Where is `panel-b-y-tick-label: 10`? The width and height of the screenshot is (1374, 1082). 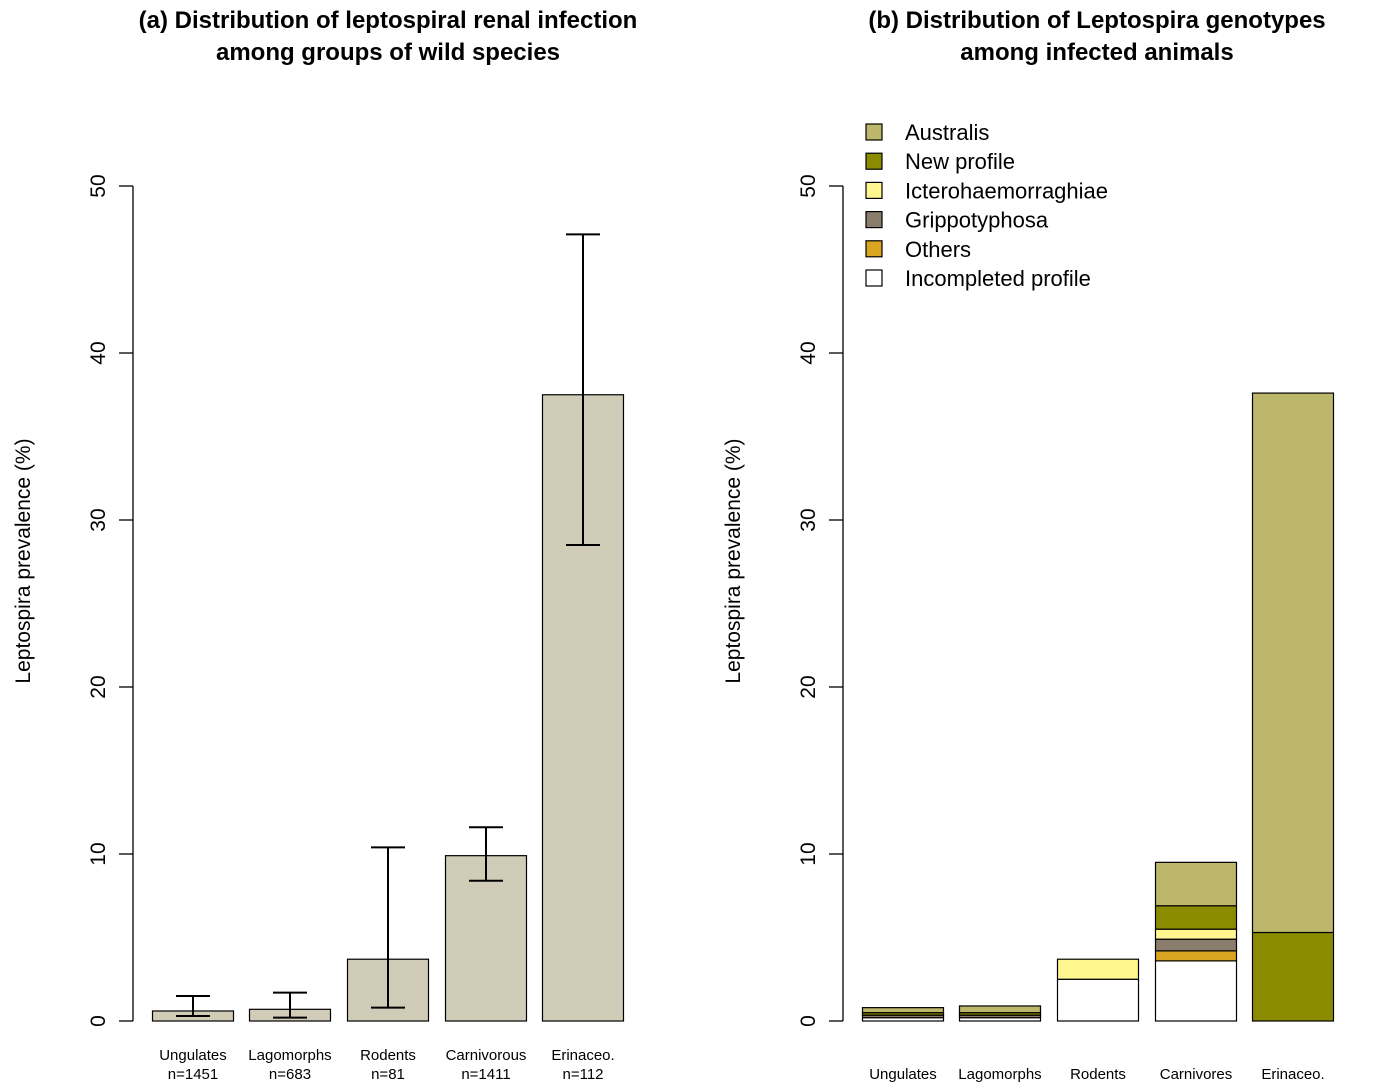 panel-b-y-tick-label: 10 is located at coordinates (808, 853).